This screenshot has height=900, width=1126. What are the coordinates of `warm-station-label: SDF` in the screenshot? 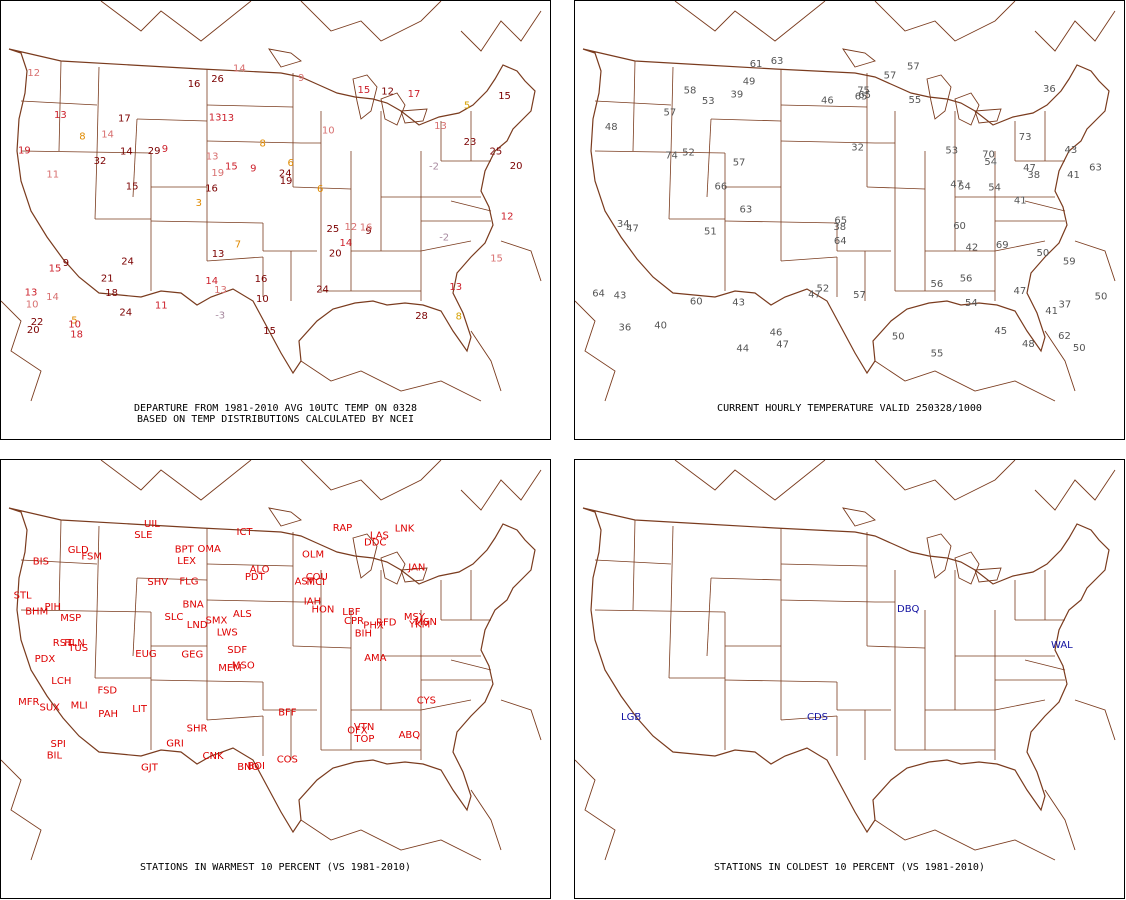 It's located at (237, 650).